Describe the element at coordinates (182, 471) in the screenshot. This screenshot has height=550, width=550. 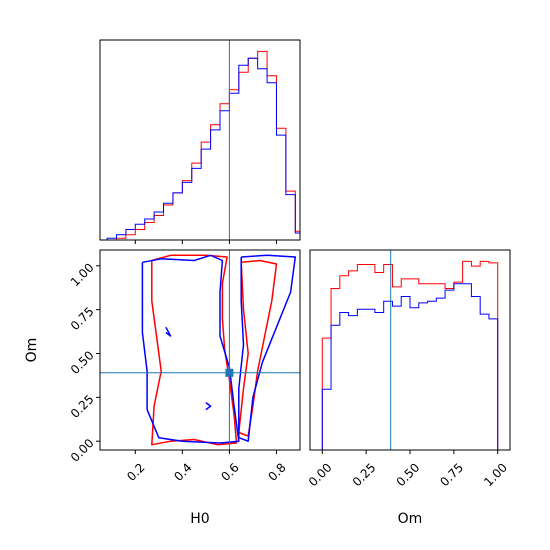
I see `joint-x-tick-label-1: 0.4` at that location.